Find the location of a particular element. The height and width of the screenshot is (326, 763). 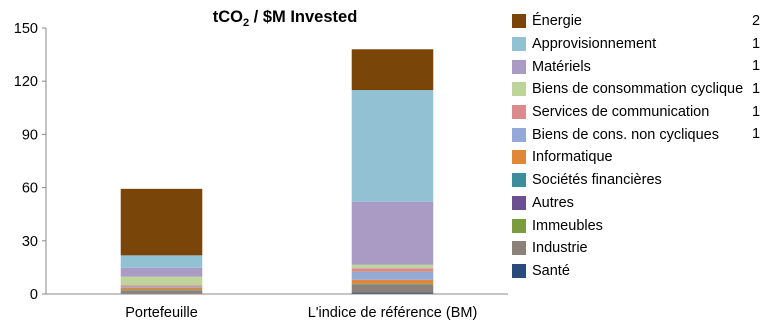

y-tick-label: 0 is located at coordinates (34, 295).